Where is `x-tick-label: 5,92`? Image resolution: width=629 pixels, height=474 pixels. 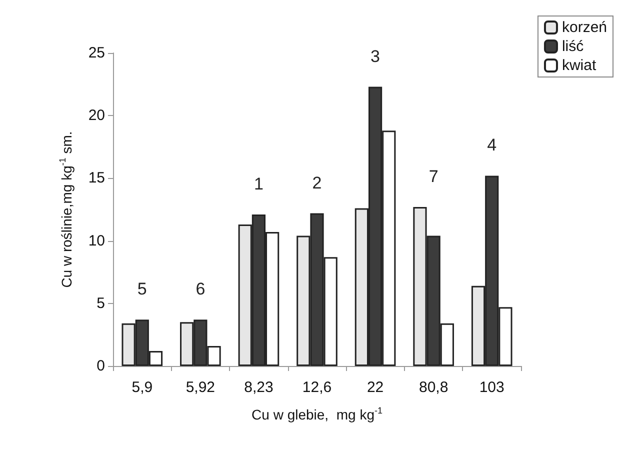 x-tick-label: 5,92 is located at coordinates (201, 387).